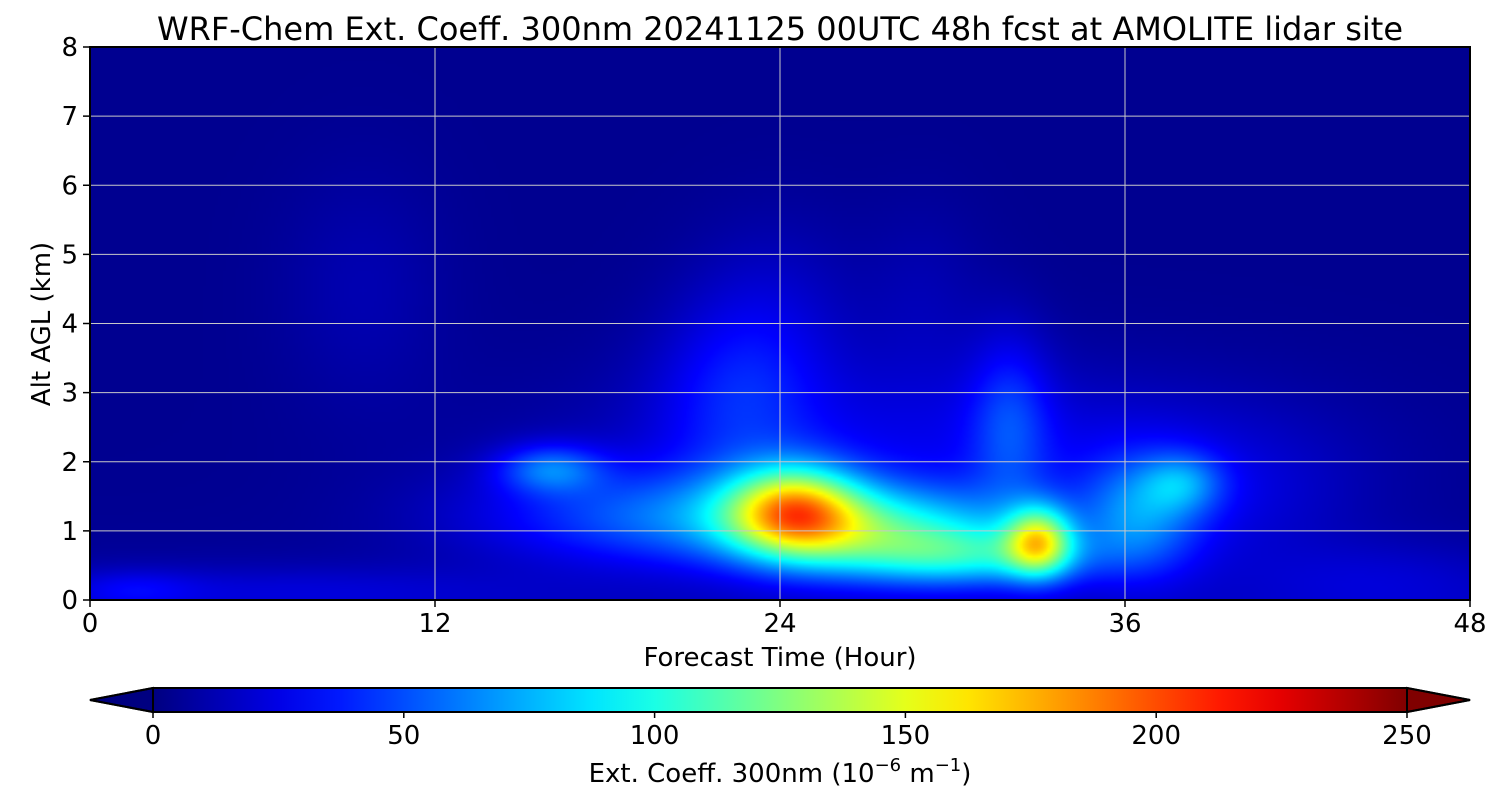 This screenshot has height=800, width=1500. What do you see at coordinates (153, 736) in the screenshot?
I see `colorbar-tick-label: 0` at bounding box center [153, 736].